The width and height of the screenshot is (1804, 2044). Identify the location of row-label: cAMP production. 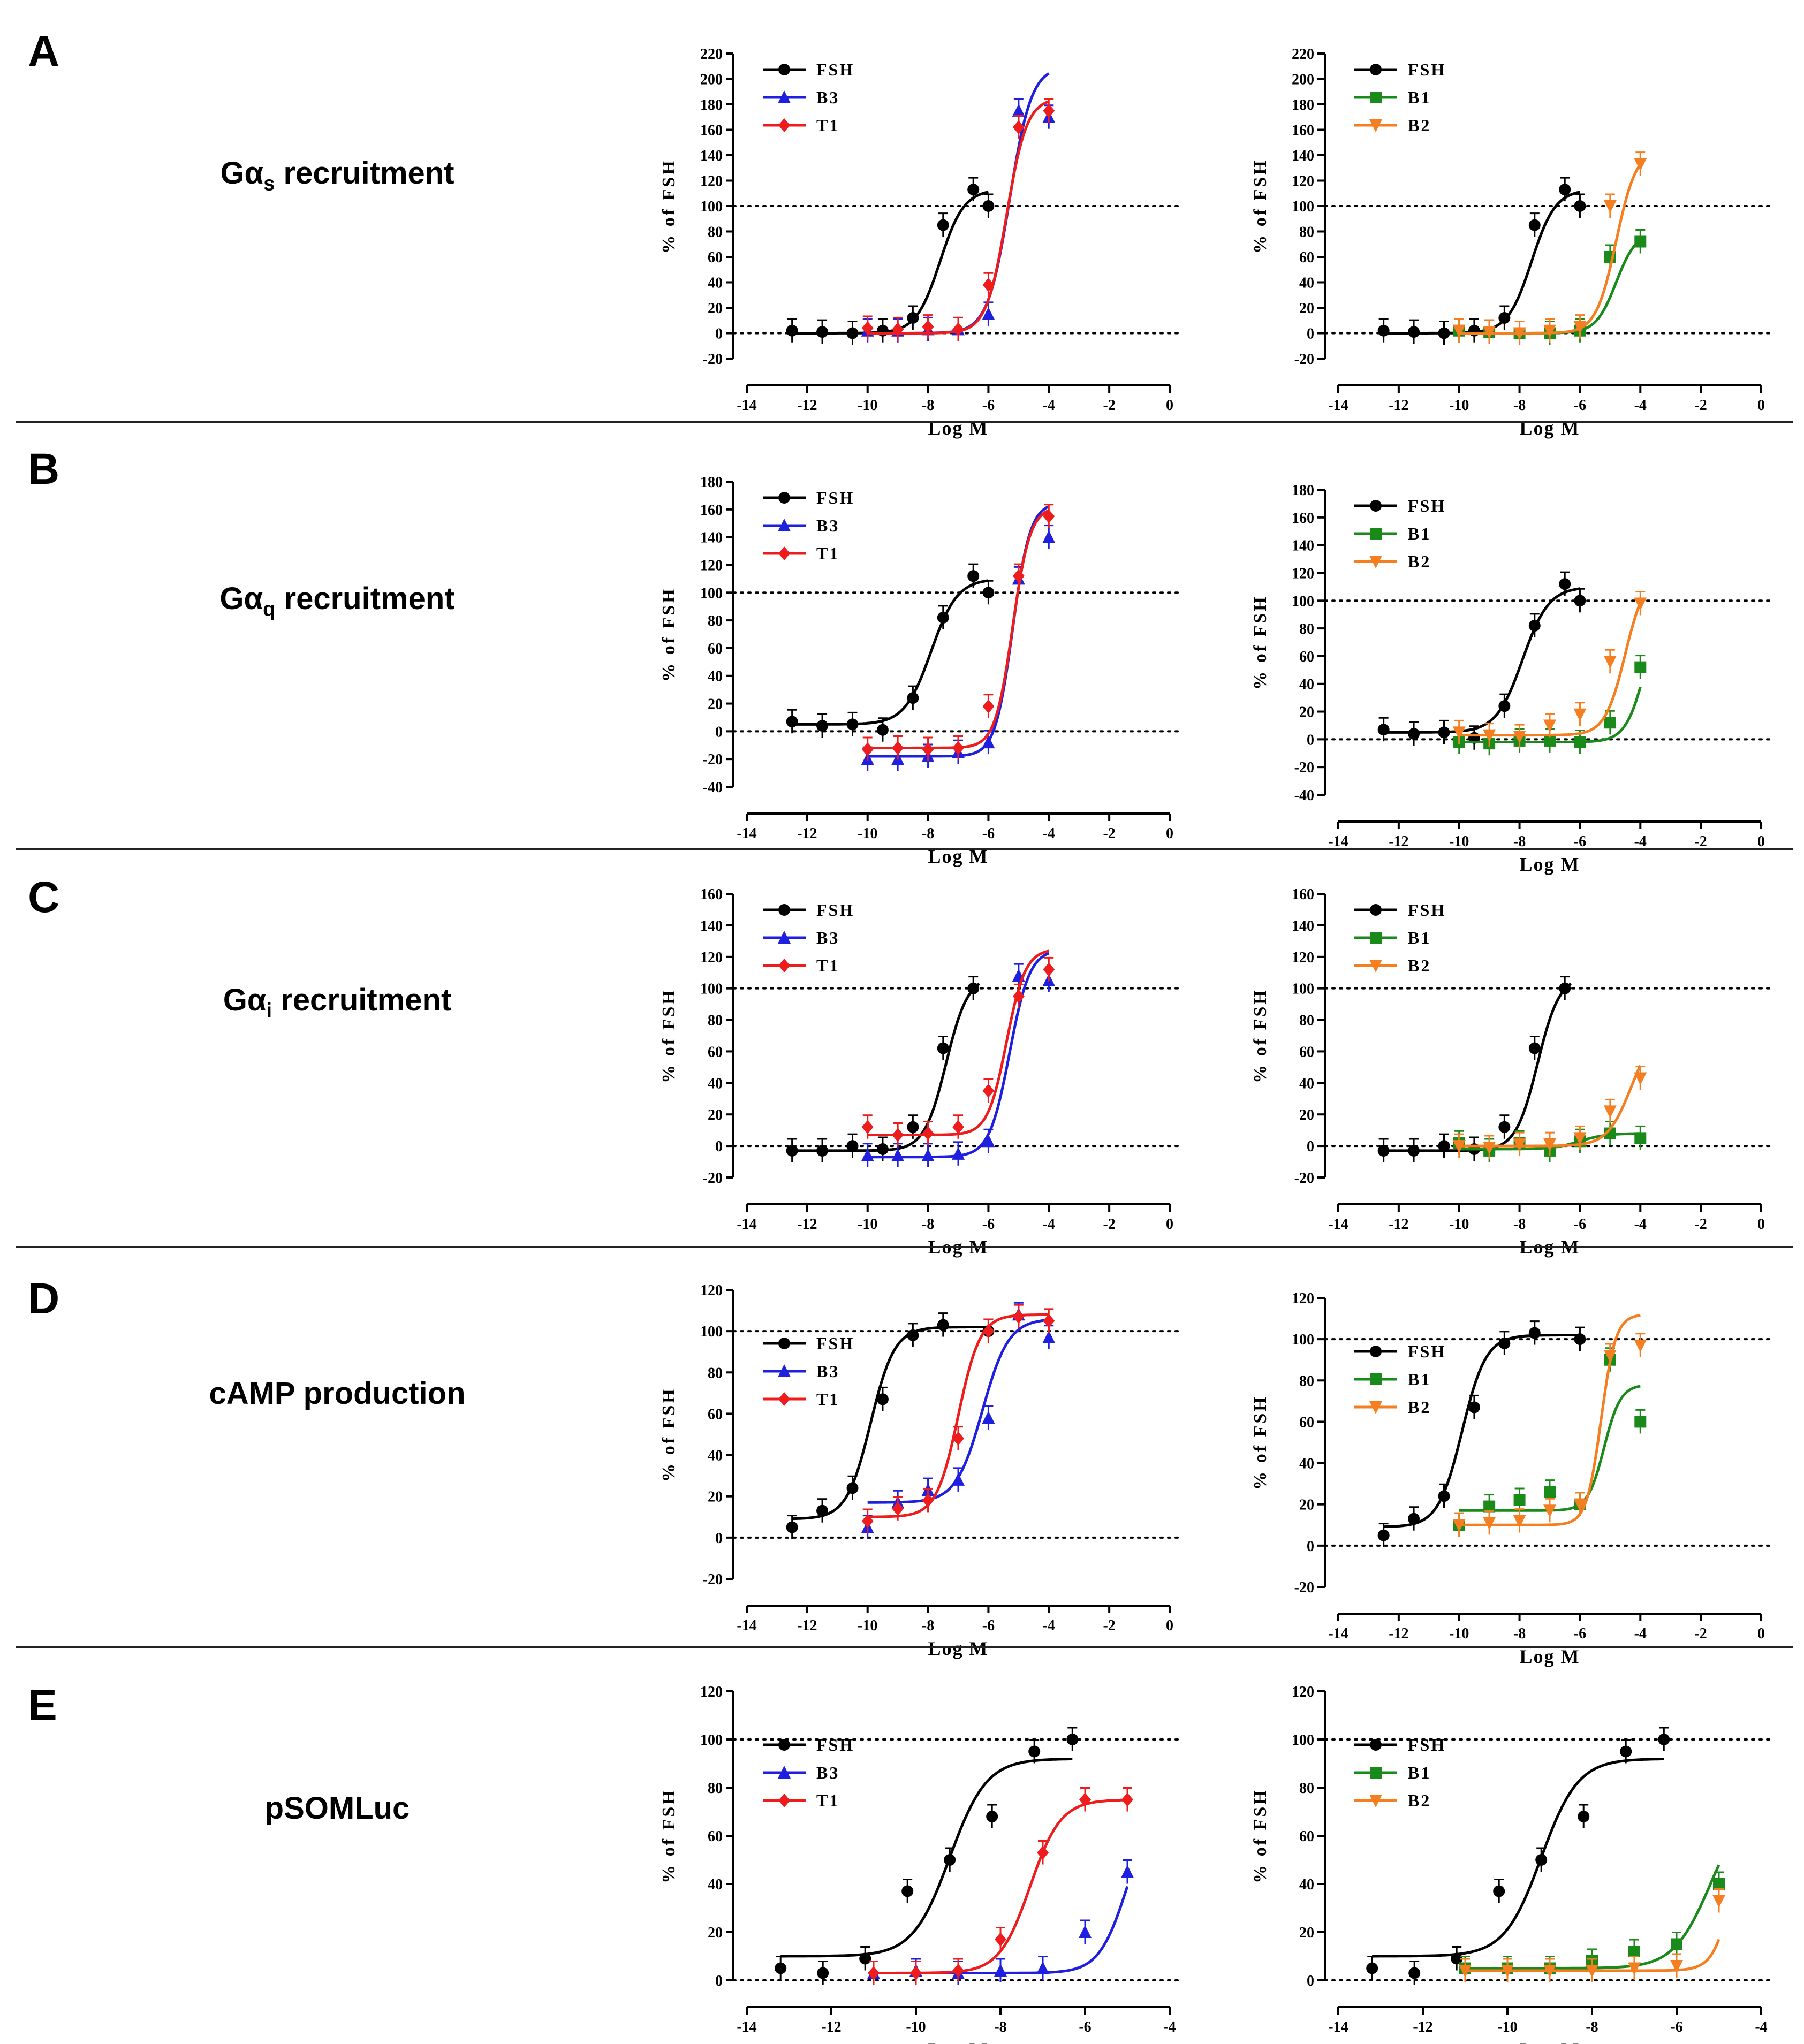
(337, 1393).